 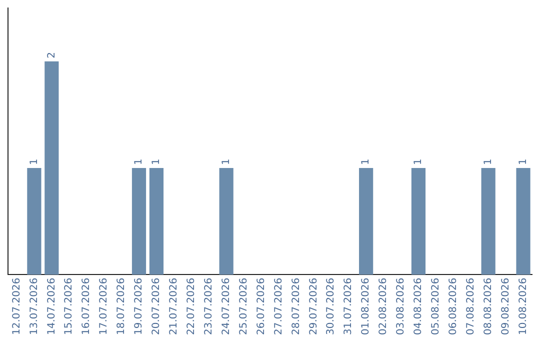 What do you see at coordinates (384, 307) in the screenshot?
I see `x-tick-label: 02.08.2026` at bounding box center [384, 307].